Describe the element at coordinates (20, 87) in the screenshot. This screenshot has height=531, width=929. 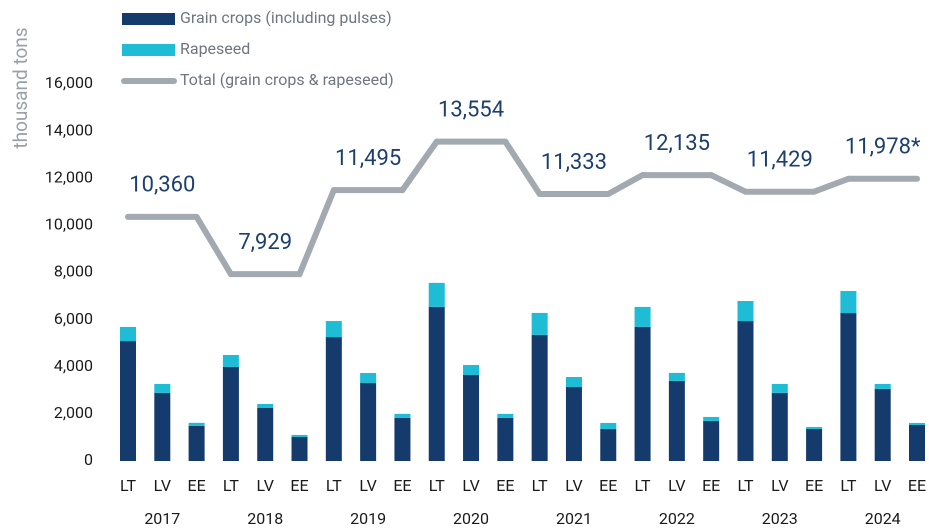
I see `y-axis-title: thousand tons` at that location.